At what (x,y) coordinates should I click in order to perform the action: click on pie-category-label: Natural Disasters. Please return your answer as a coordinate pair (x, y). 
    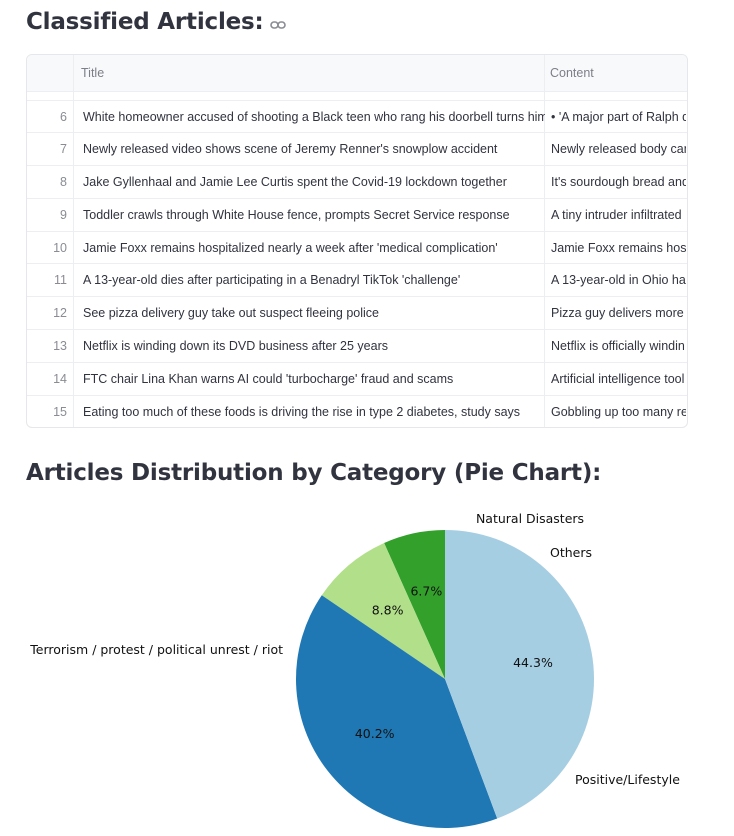
    Looking at the image, I should click on (530, 518).